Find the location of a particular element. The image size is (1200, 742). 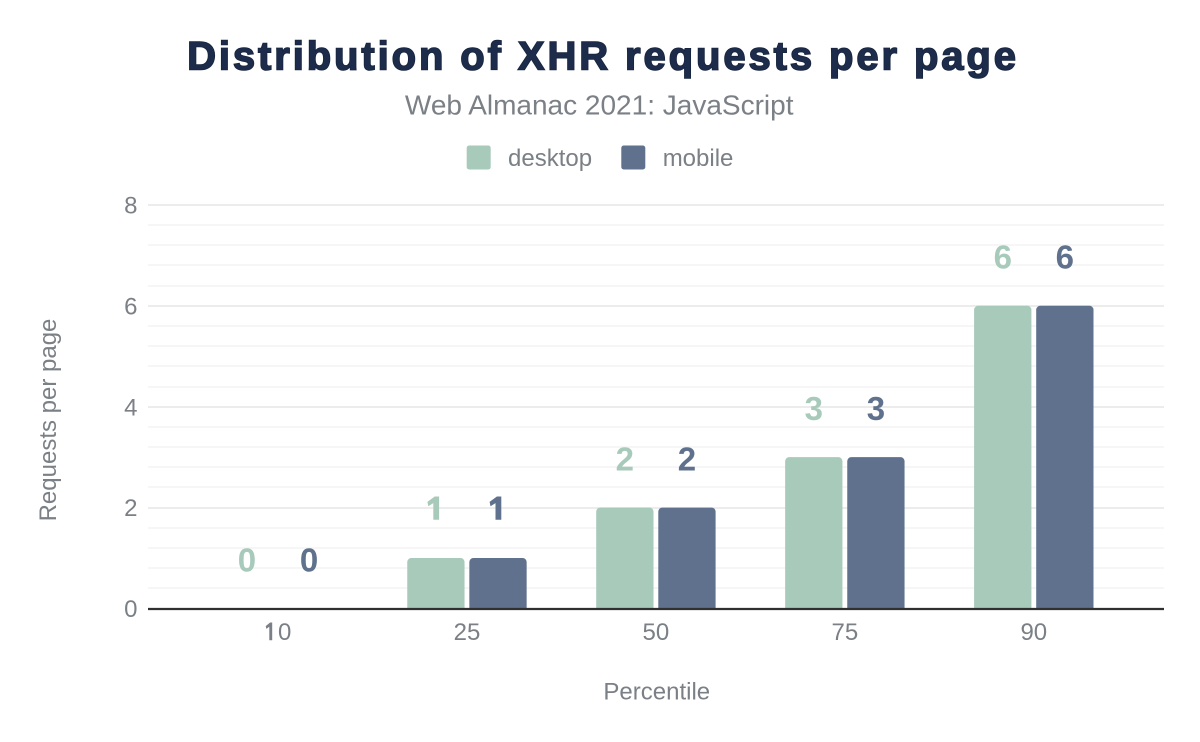

svg-text:Distribution of XHR requests p: Distribution of XHR requests per page is located at coordinates (603, 57).